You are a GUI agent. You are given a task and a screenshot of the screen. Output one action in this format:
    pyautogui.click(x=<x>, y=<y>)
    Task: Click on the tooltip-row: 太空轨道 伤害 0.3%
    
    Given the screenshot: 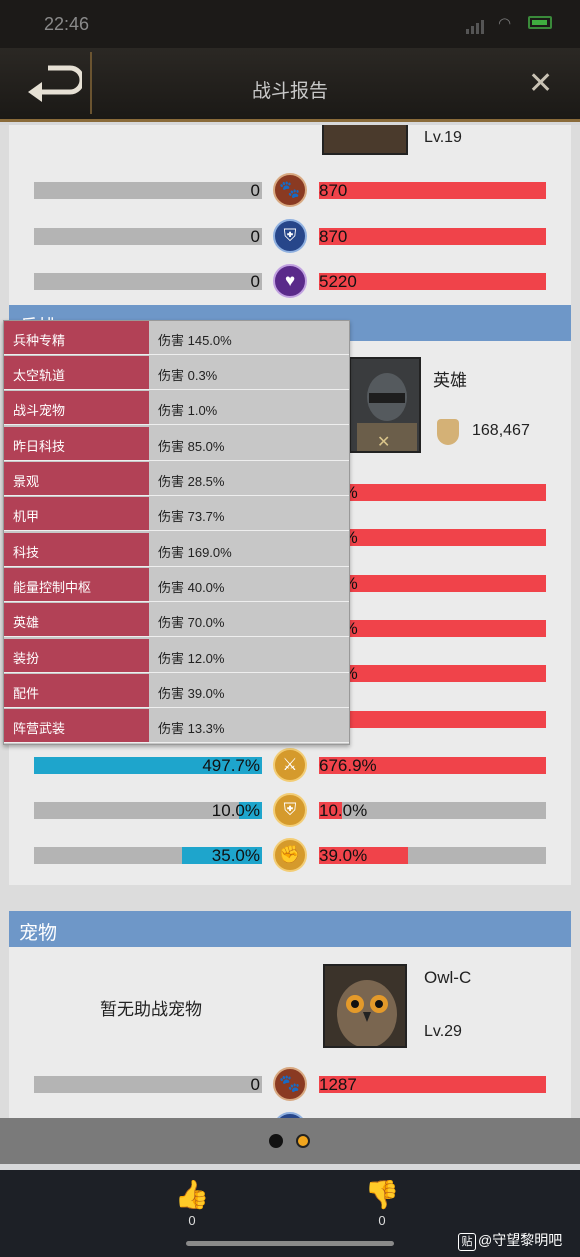 What is the action you would take?
    pyautogui.click(x=176, y=373)
    